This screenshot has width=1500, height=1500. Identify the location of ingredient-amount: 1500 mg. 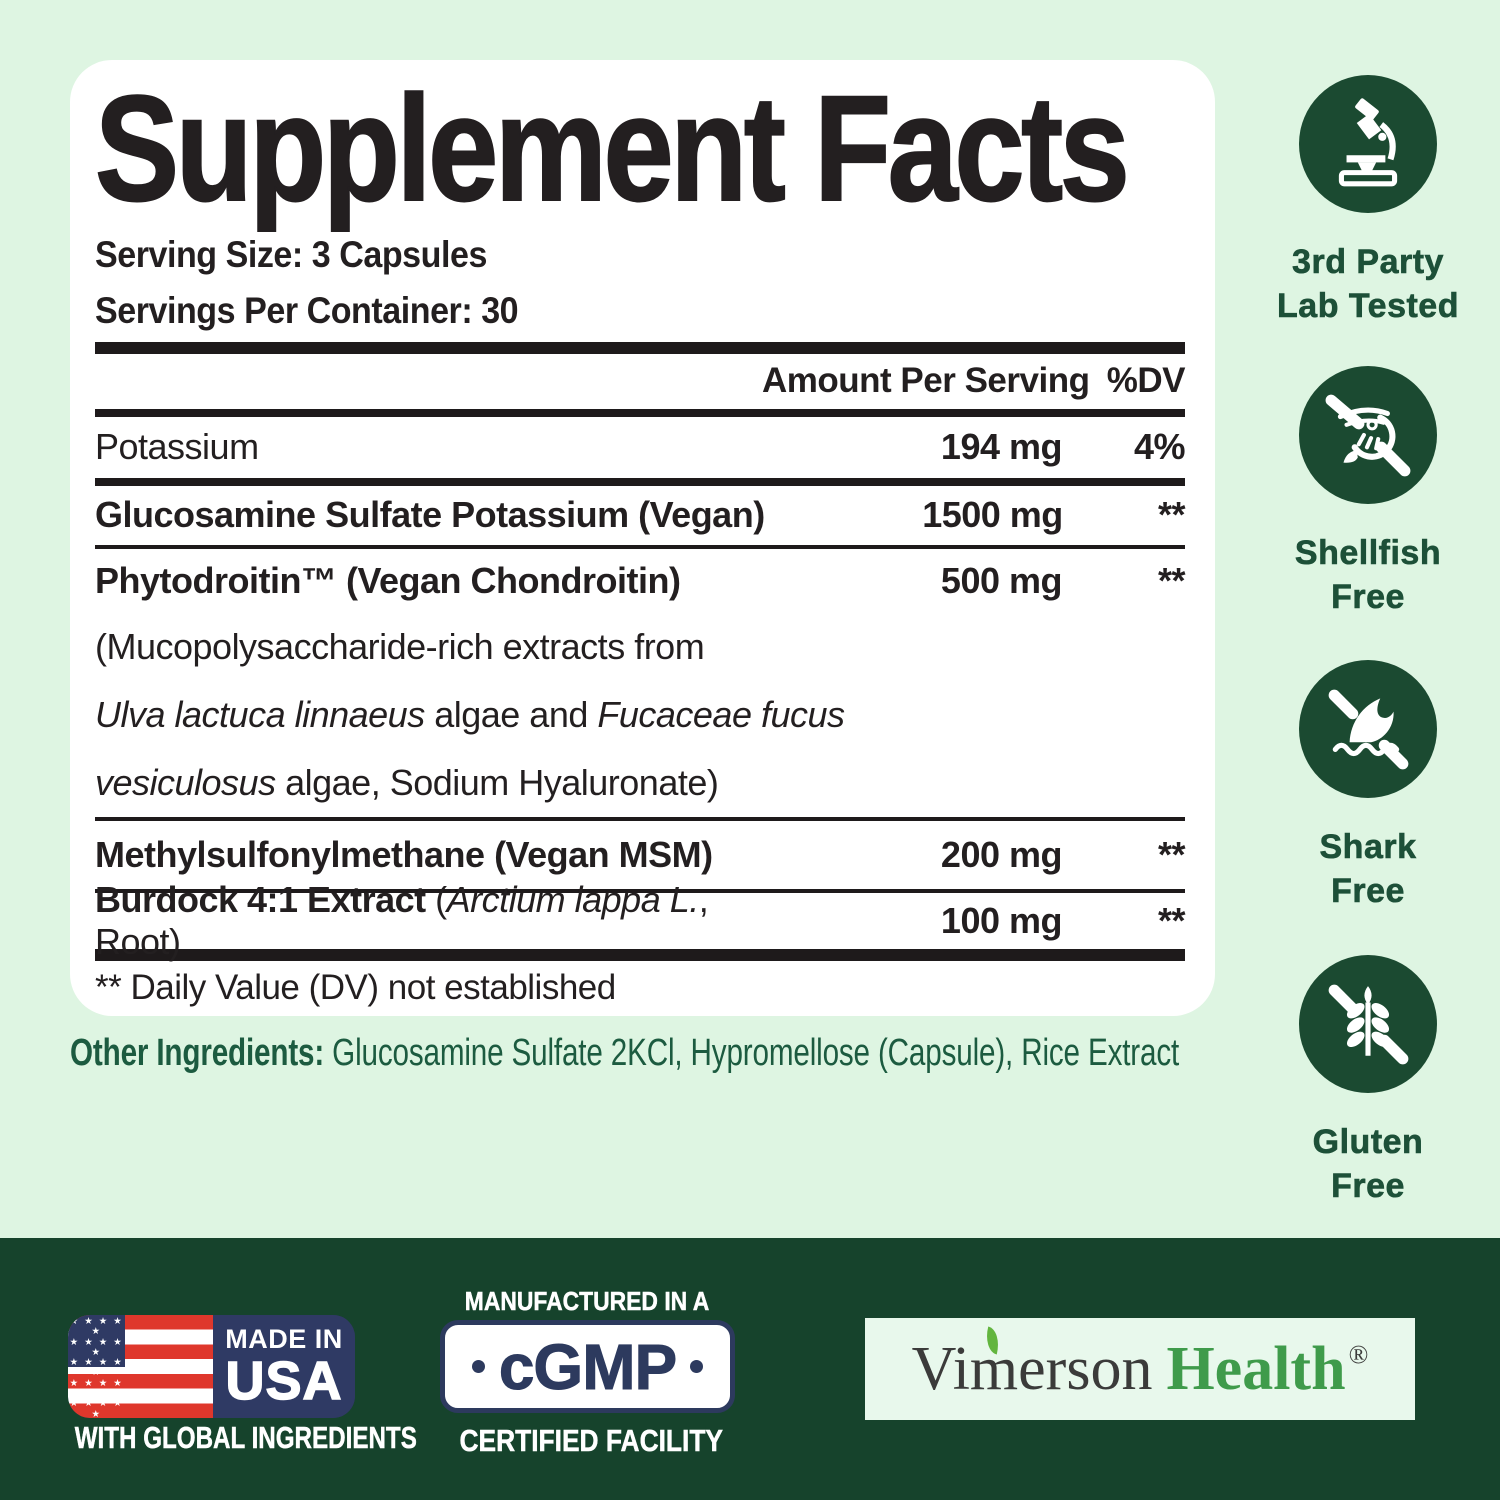
(992, 514).